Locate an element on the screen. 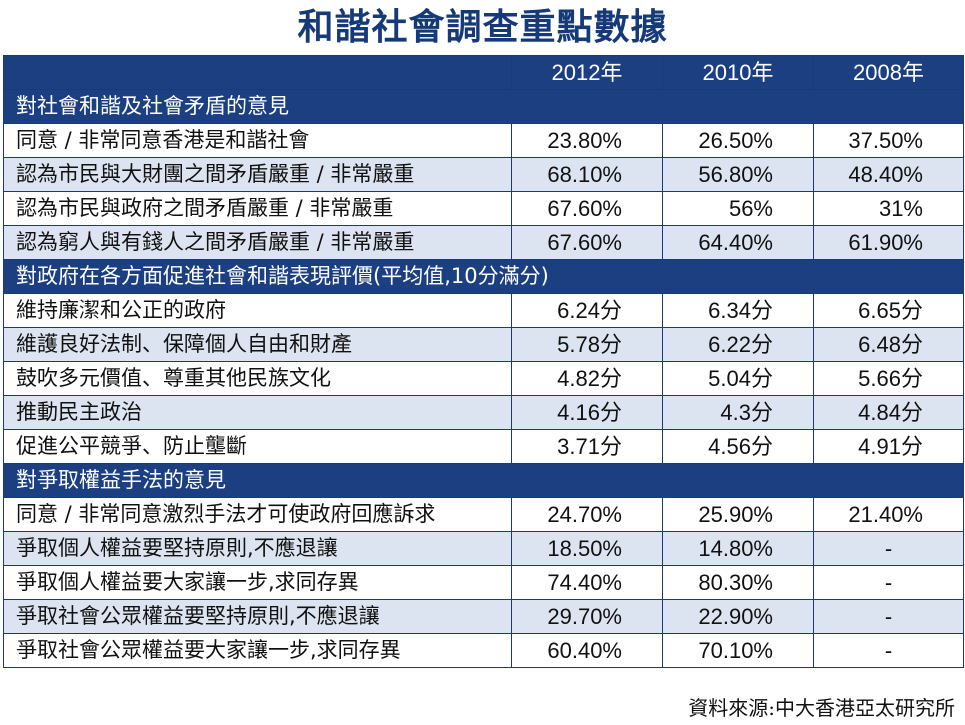 The height and width of the screenshot is (725, 965). value-cell-2008: 48.40% is located at coordinates (888, 174).